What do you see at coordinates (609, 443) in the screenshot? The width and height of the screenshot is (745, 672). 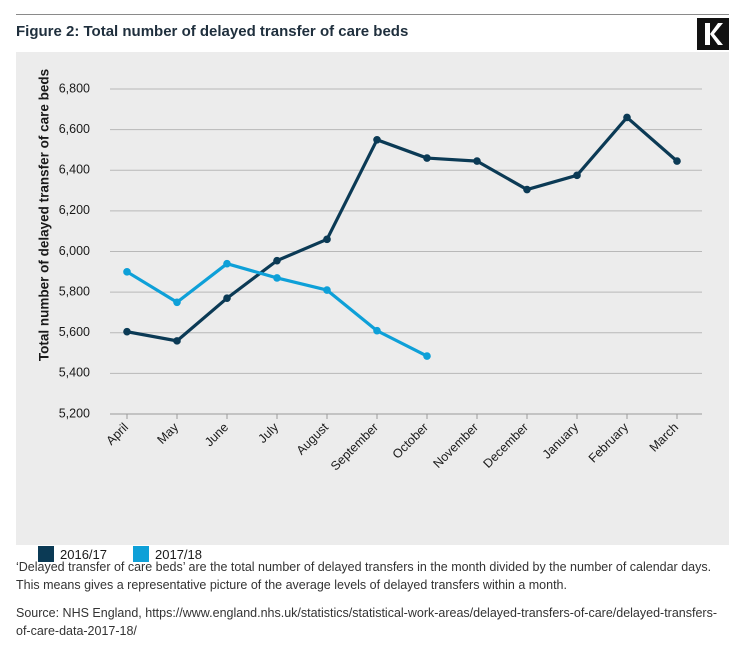 I see `x-tick-label: February` at bounding box center [609, 443].